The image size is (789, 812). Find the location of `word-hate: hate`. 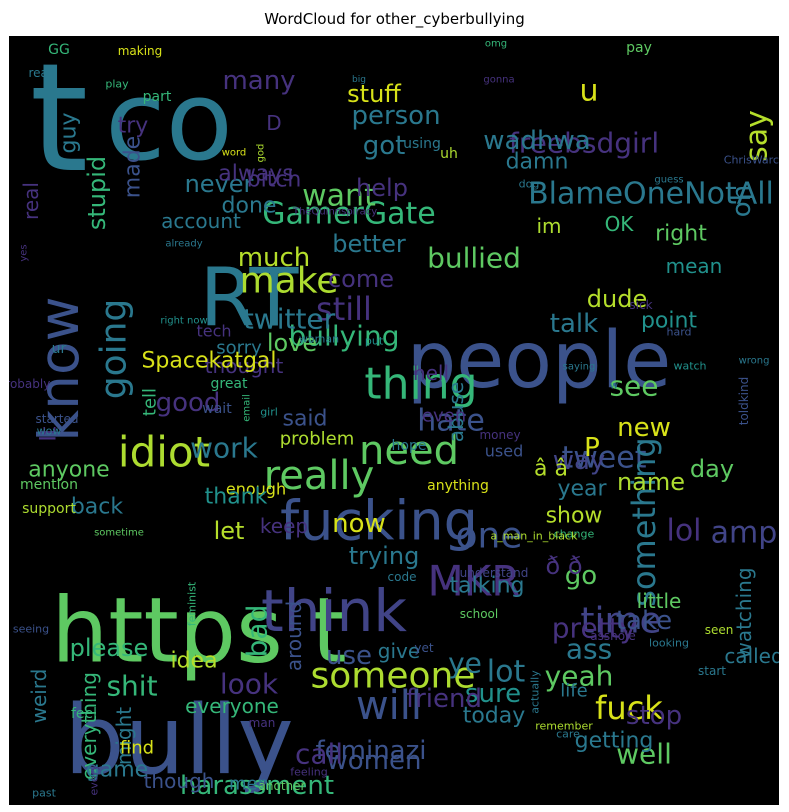

word-hate: hate is located at coordinates (451, 421).